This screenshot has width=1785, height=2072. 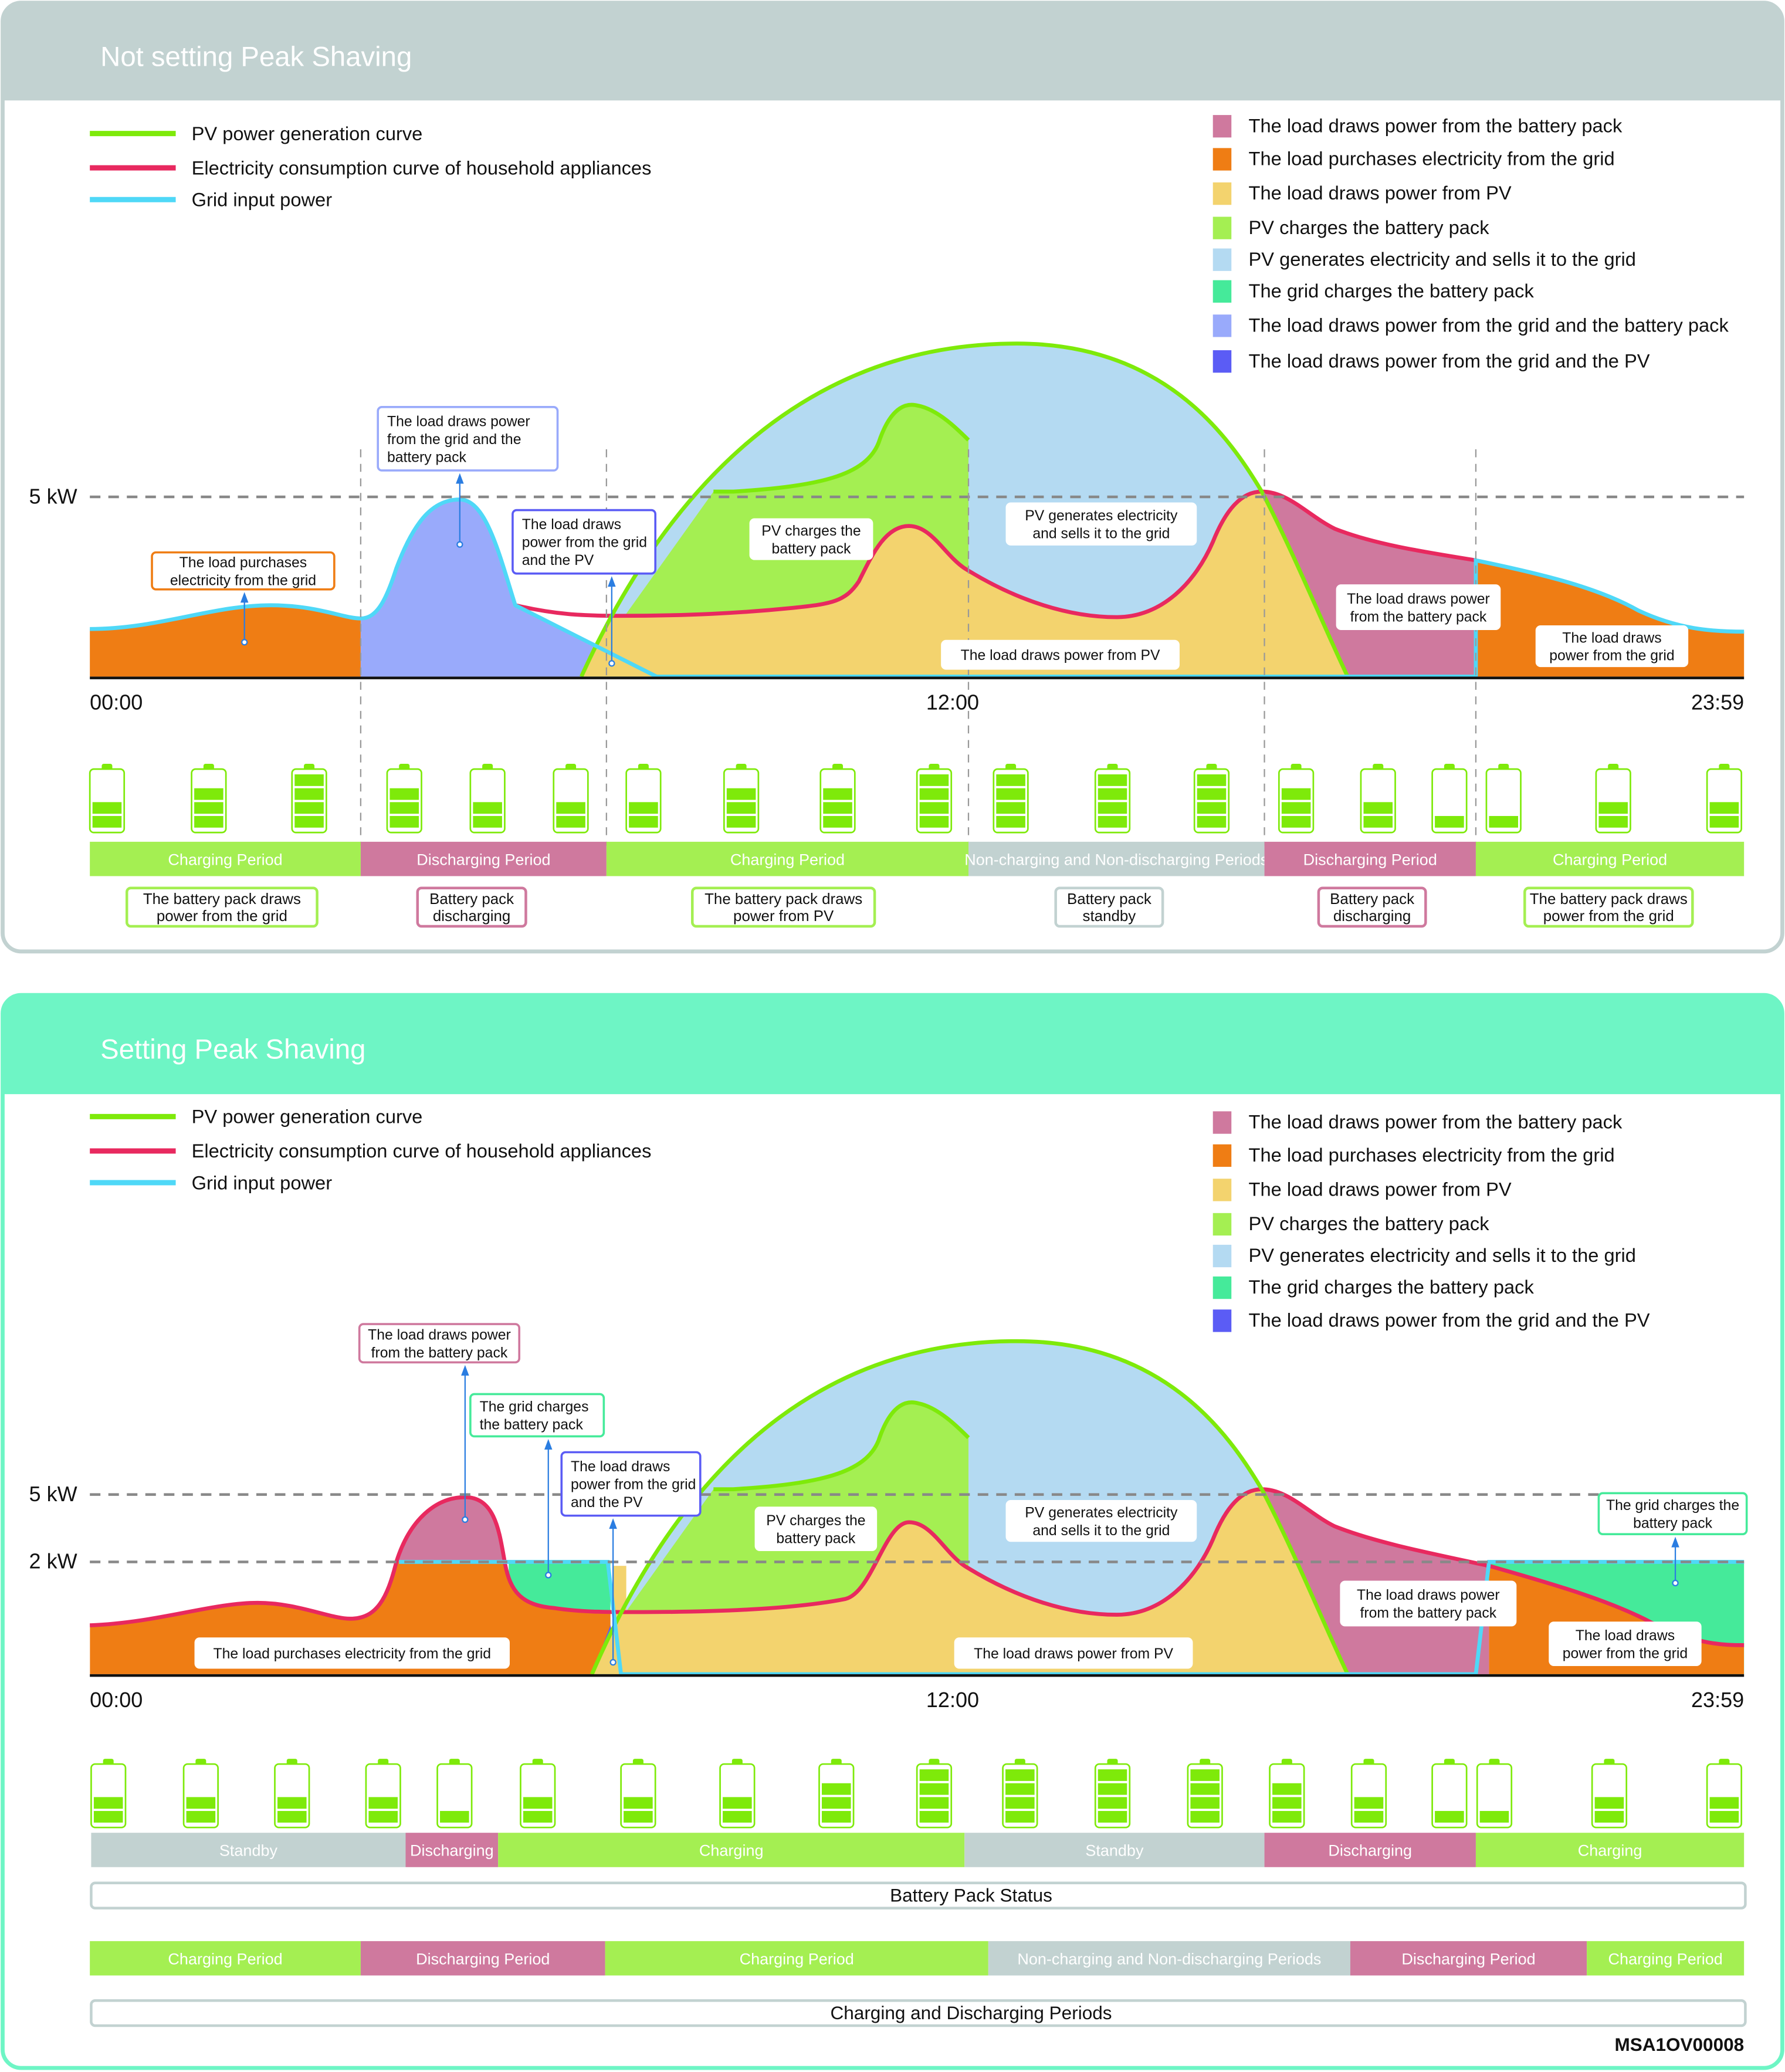 I want to click on arrow-anchor-dot, so click(x=611, y=664).